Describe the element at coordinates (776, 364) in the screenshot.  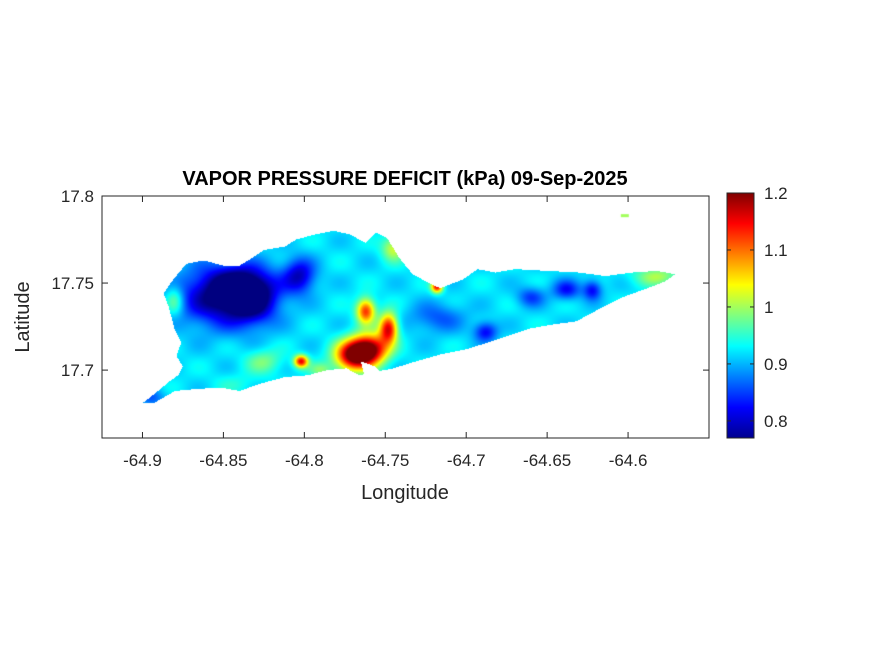
I see `colorbar-tick-label: 0.9` at that location.